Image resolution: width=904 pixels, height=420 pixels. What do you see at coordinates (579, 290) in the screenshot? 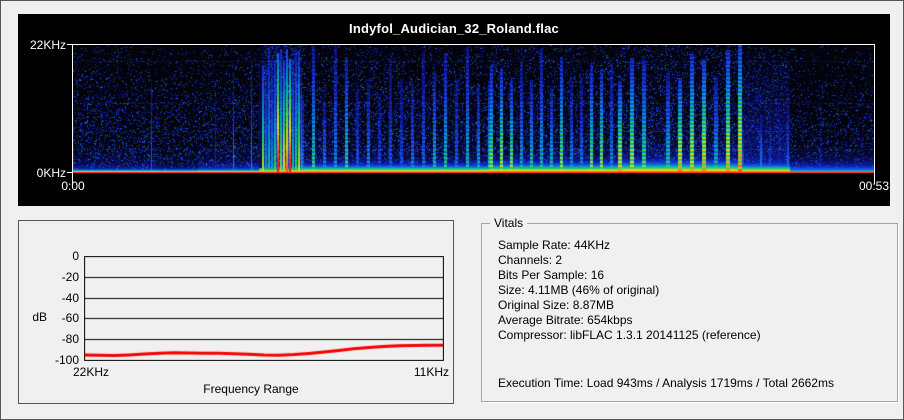
I see `vitals-size: Size: 4.11MB (46% of original)` at bounding box center [579, 290].